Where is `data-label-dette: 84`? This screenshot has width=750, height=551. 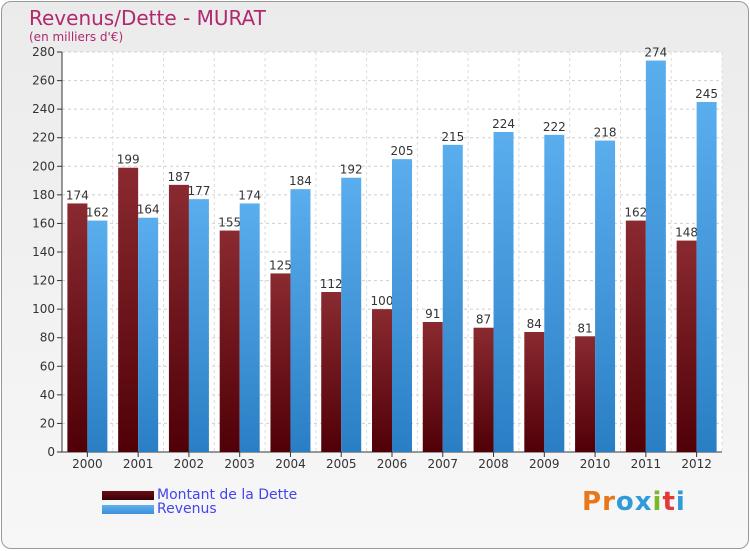 data-label-dette: 84 is located at coordinates (534, 324).